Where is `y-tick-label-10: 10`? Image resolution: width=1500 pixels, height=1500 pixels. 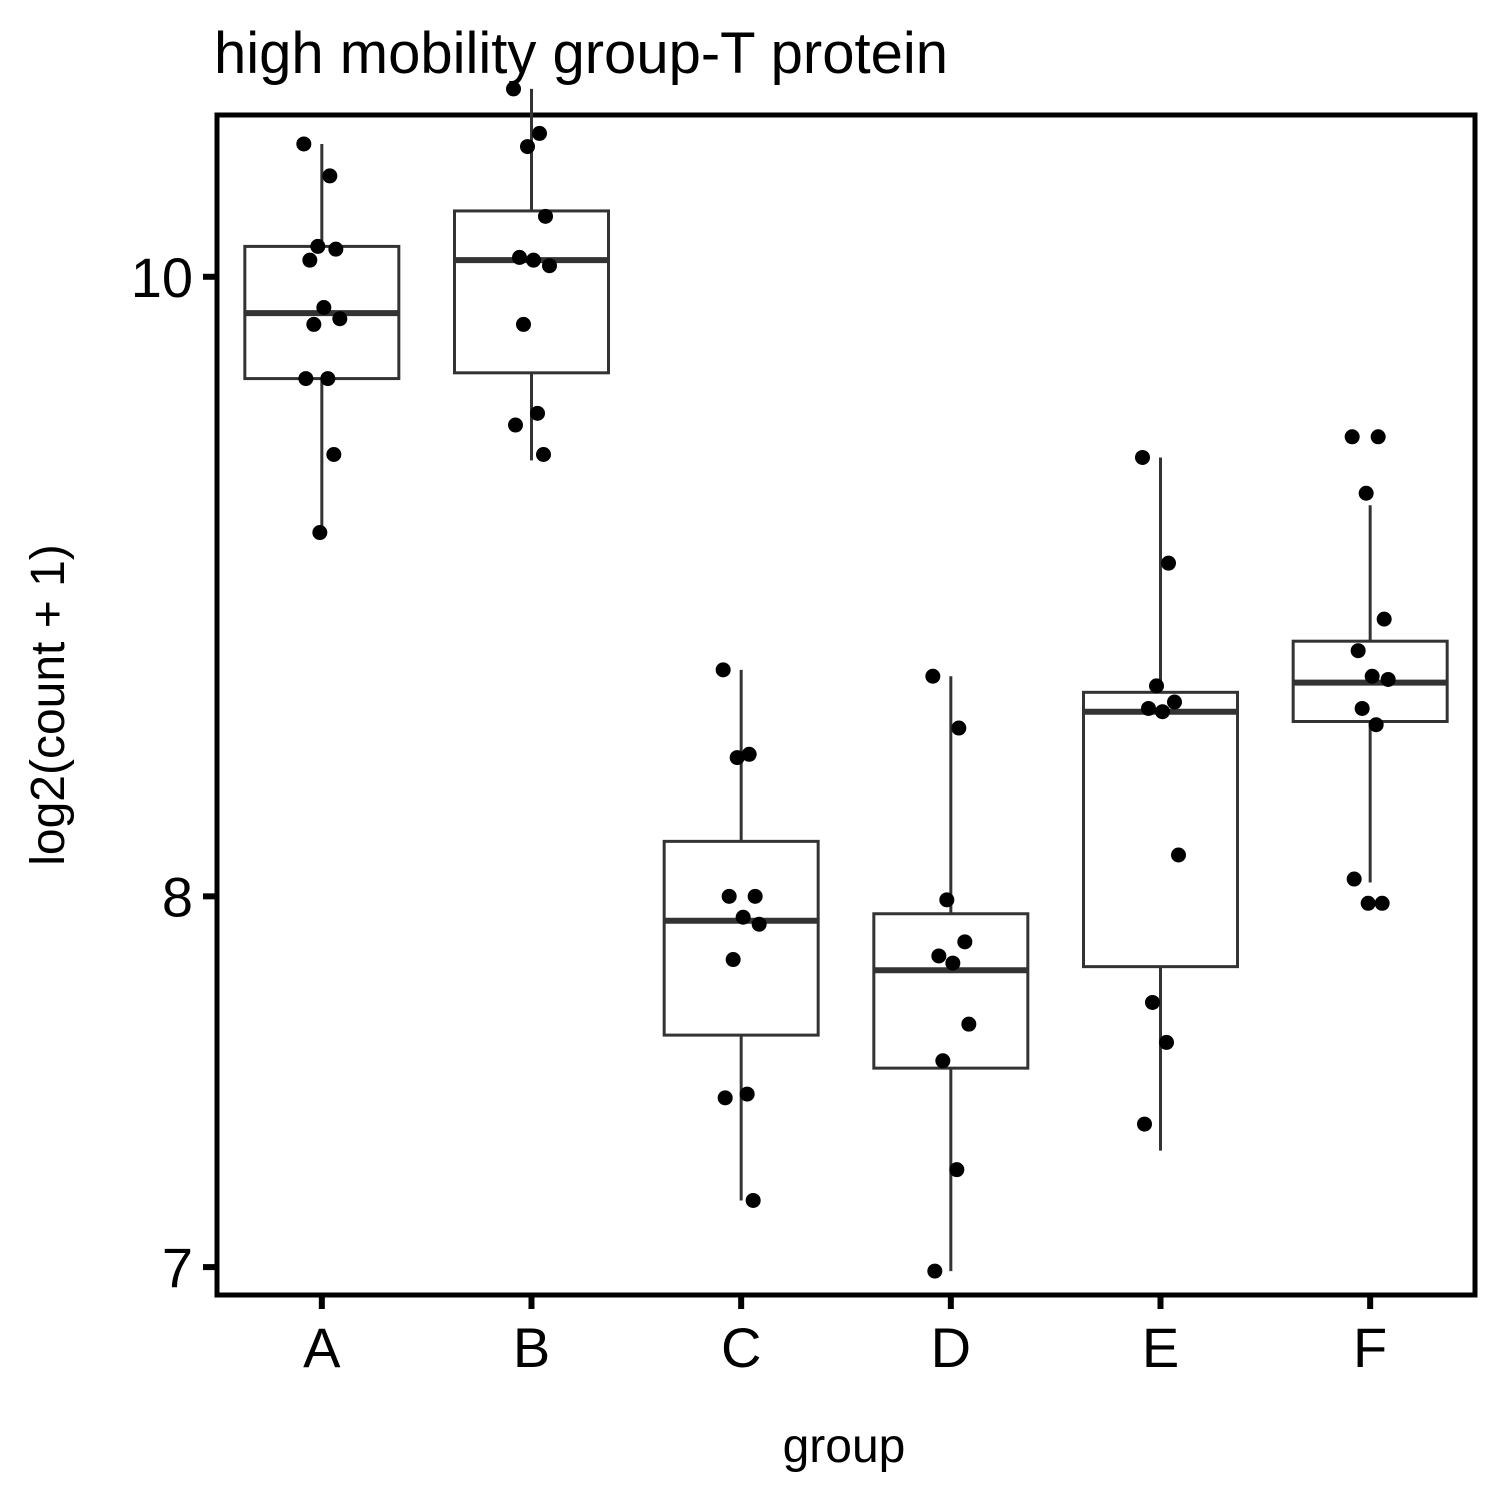 y-tick-label-10: 10 is located at coordinates (162, 277).